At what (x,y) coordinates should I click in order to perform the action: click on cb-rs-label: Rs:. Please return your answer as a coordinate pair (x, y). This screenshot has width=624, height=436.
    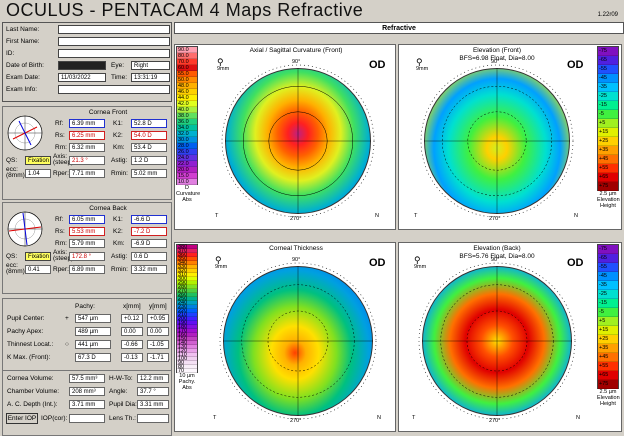
    Looking at the image, I should click on (60, 231).